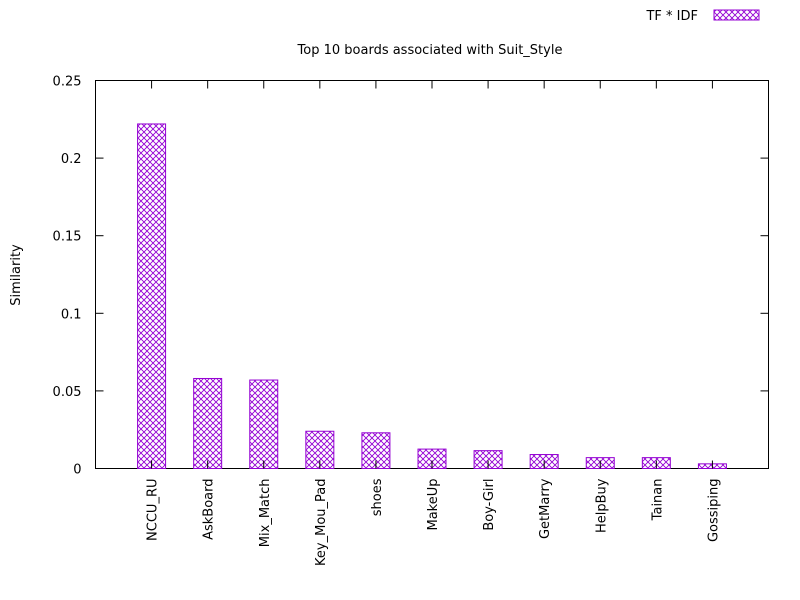 This screenshot has height=600, width=800. Describe the element at coordinates (377, 497) in the screenshot. I see `x-tick-label: shoes` at that location.